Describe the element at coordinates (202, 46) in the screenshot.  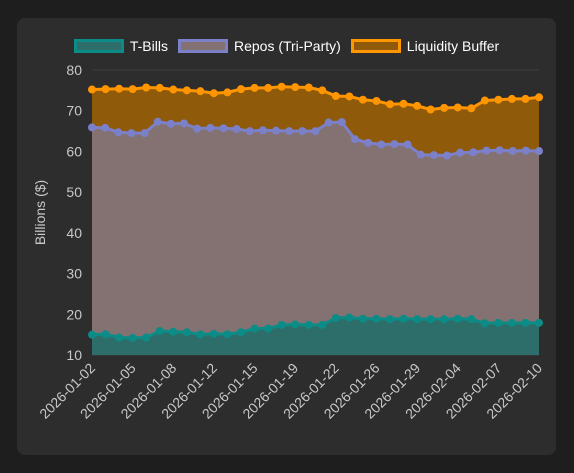
I see `legend-swatch-repos` at that location.